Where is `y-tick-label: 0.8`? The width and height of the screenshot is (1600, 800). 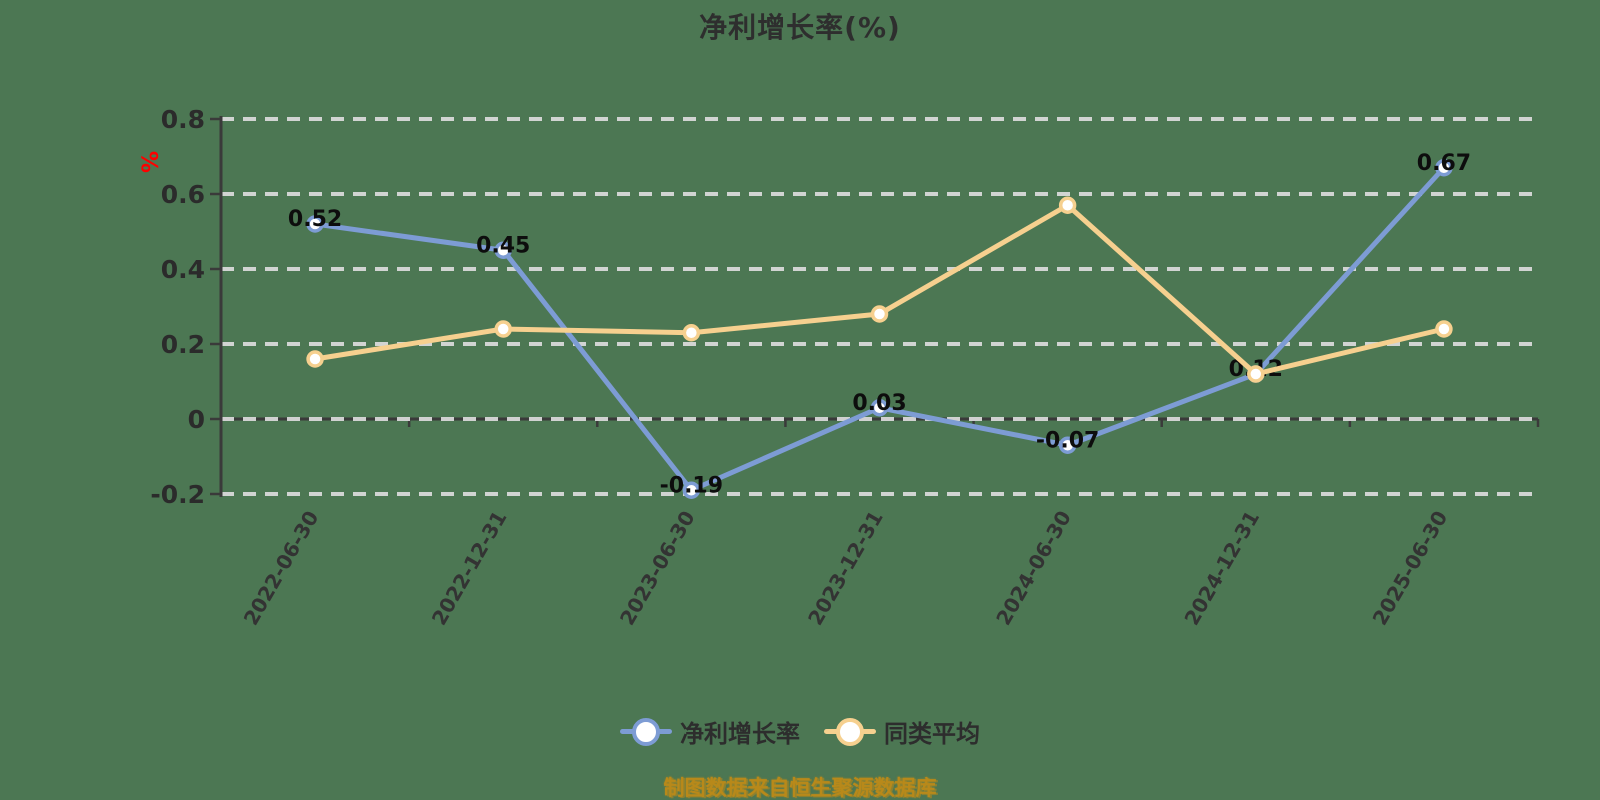
y-tick-label: 0.8 is located at coordinates (183, 119).